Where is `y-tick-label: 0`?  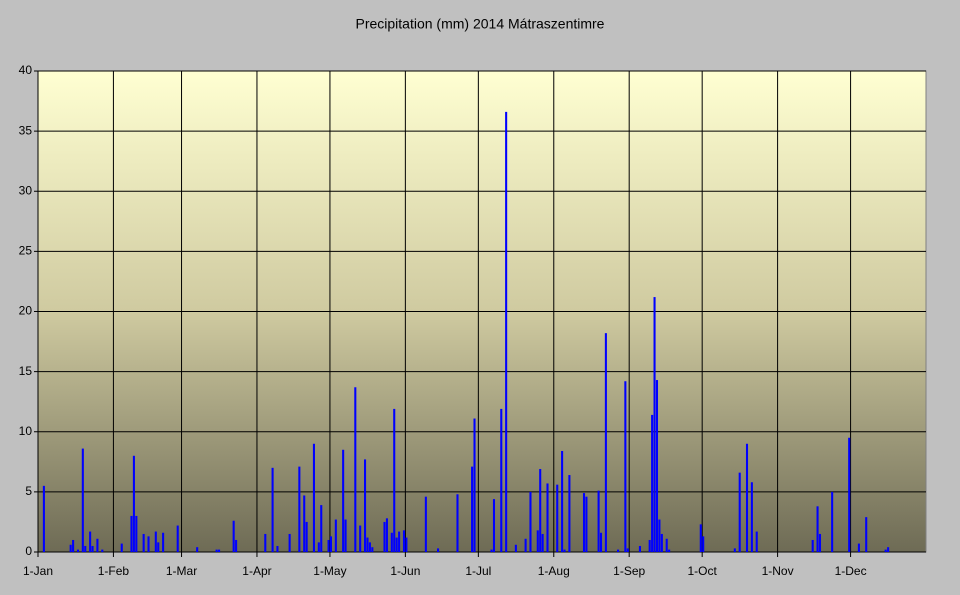 y-tick-label: 0 is located at coordinates (28, 551).